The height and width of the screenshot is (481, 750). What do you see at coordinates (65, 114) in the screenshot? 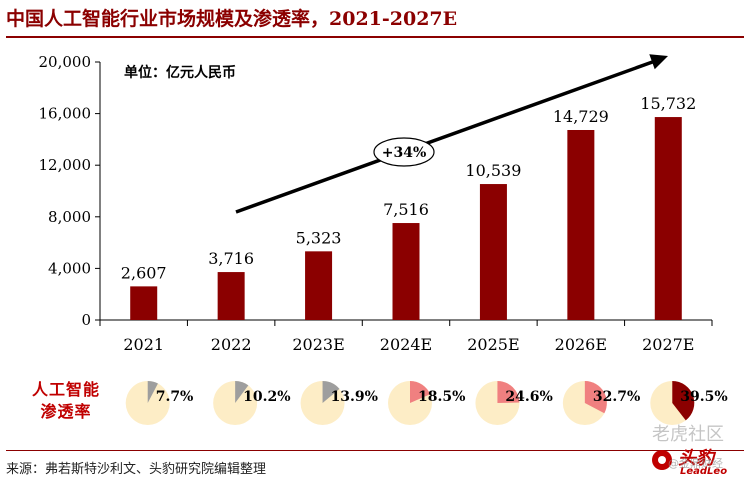
I see `y-tick-label: 16,000` at bounding box center [65, 114].